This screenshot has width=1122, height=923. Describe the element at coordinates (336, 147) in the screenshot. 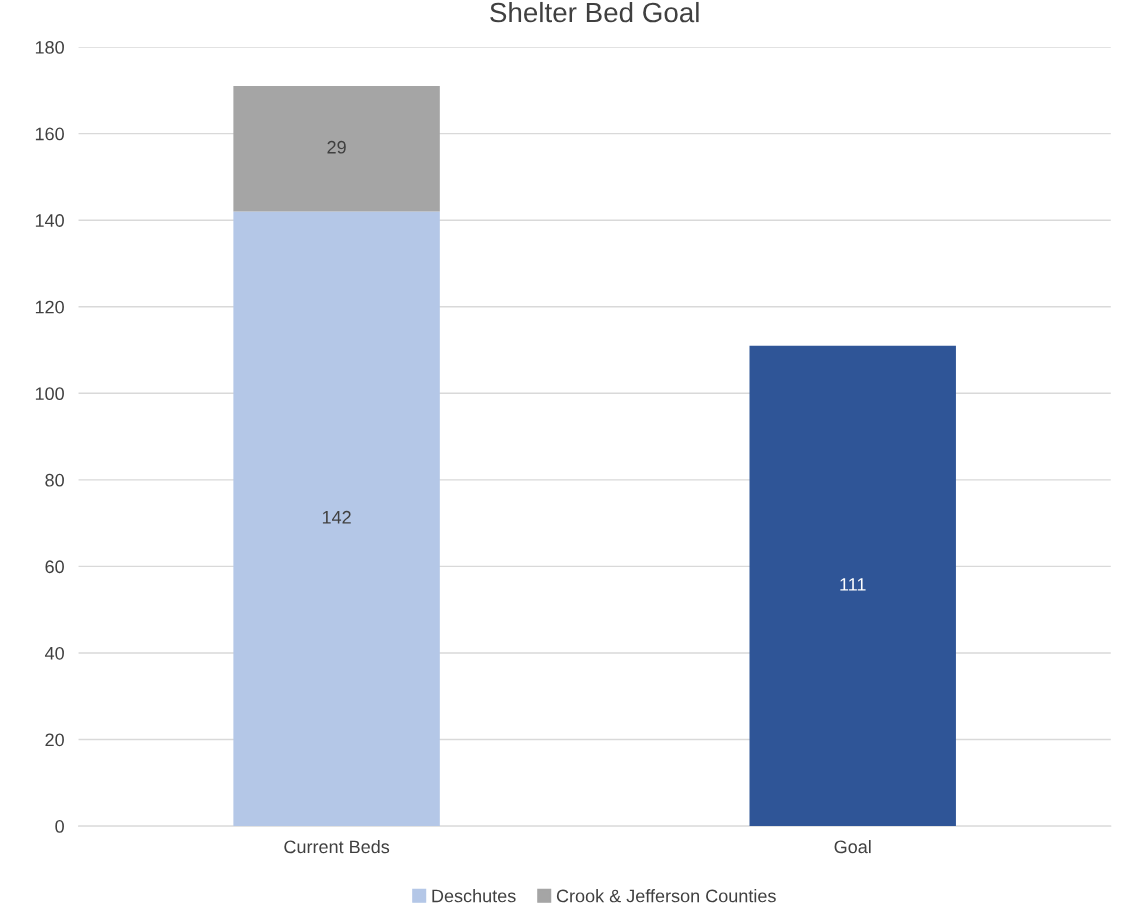

I see `data-label: 29` at that location.